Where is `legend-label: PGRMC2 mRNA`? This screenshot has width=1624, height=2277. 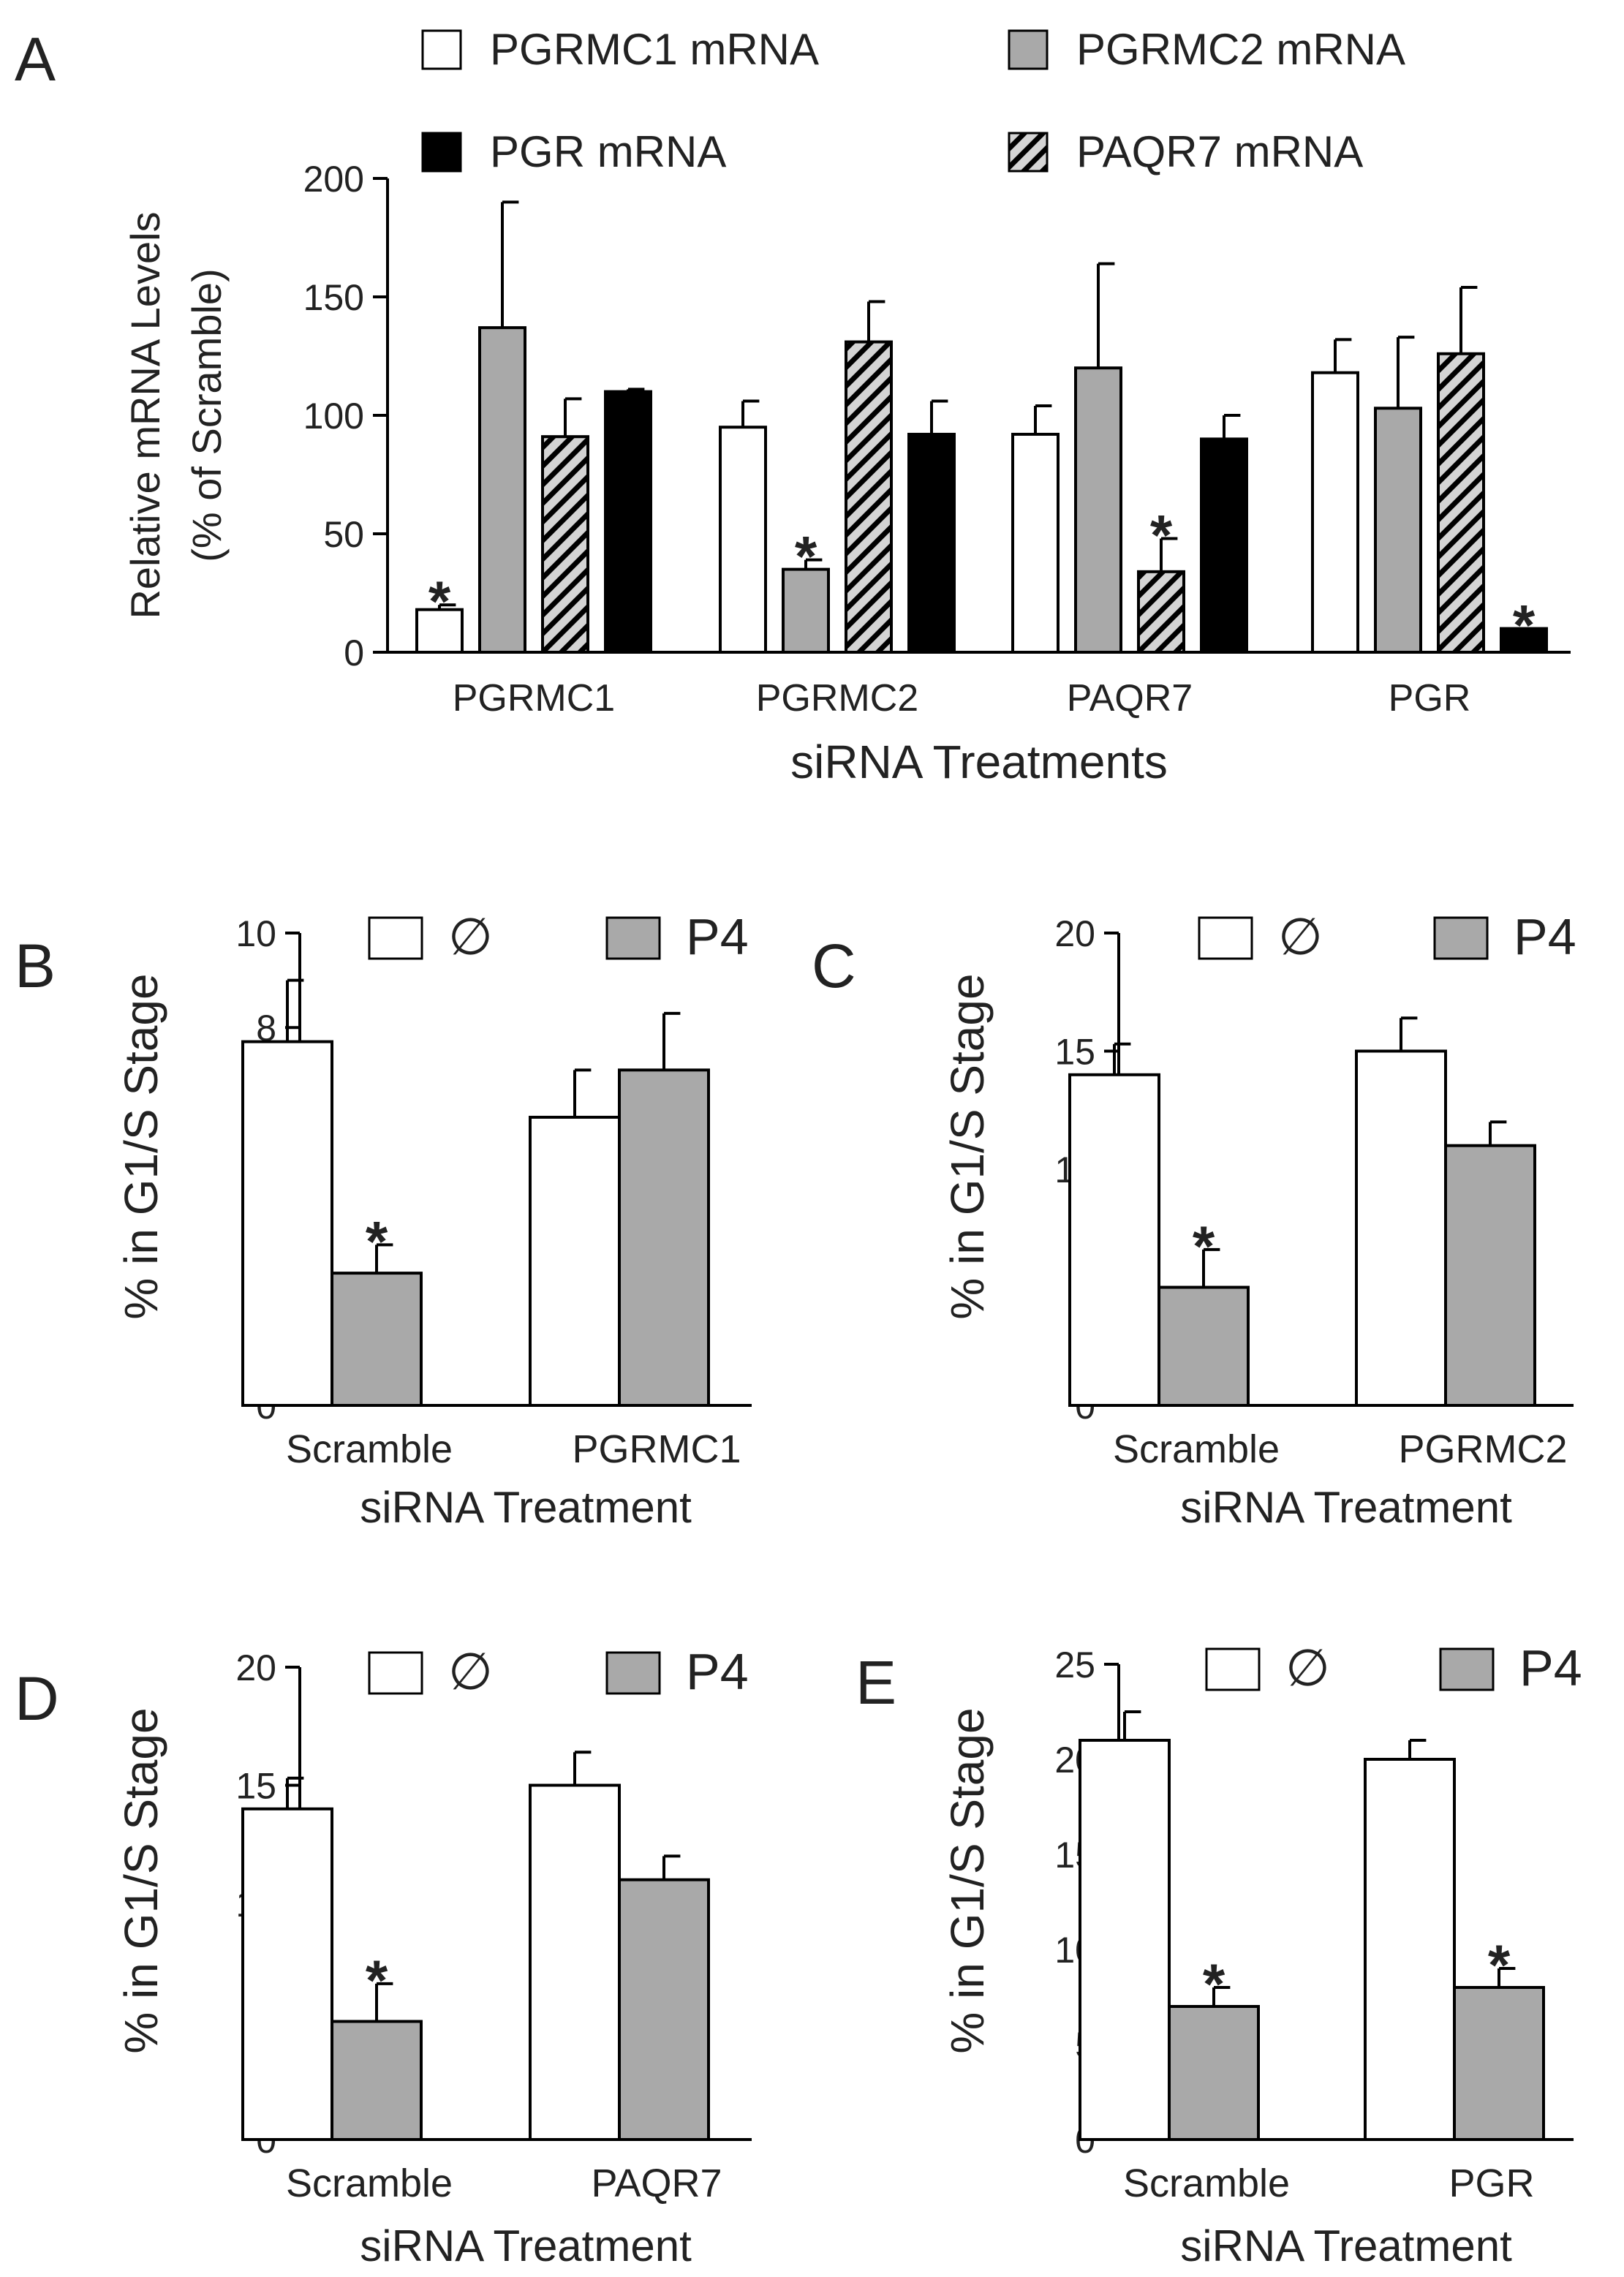
legend-label: PGRMC2 mRNA is located at coordinates (1240, 49).